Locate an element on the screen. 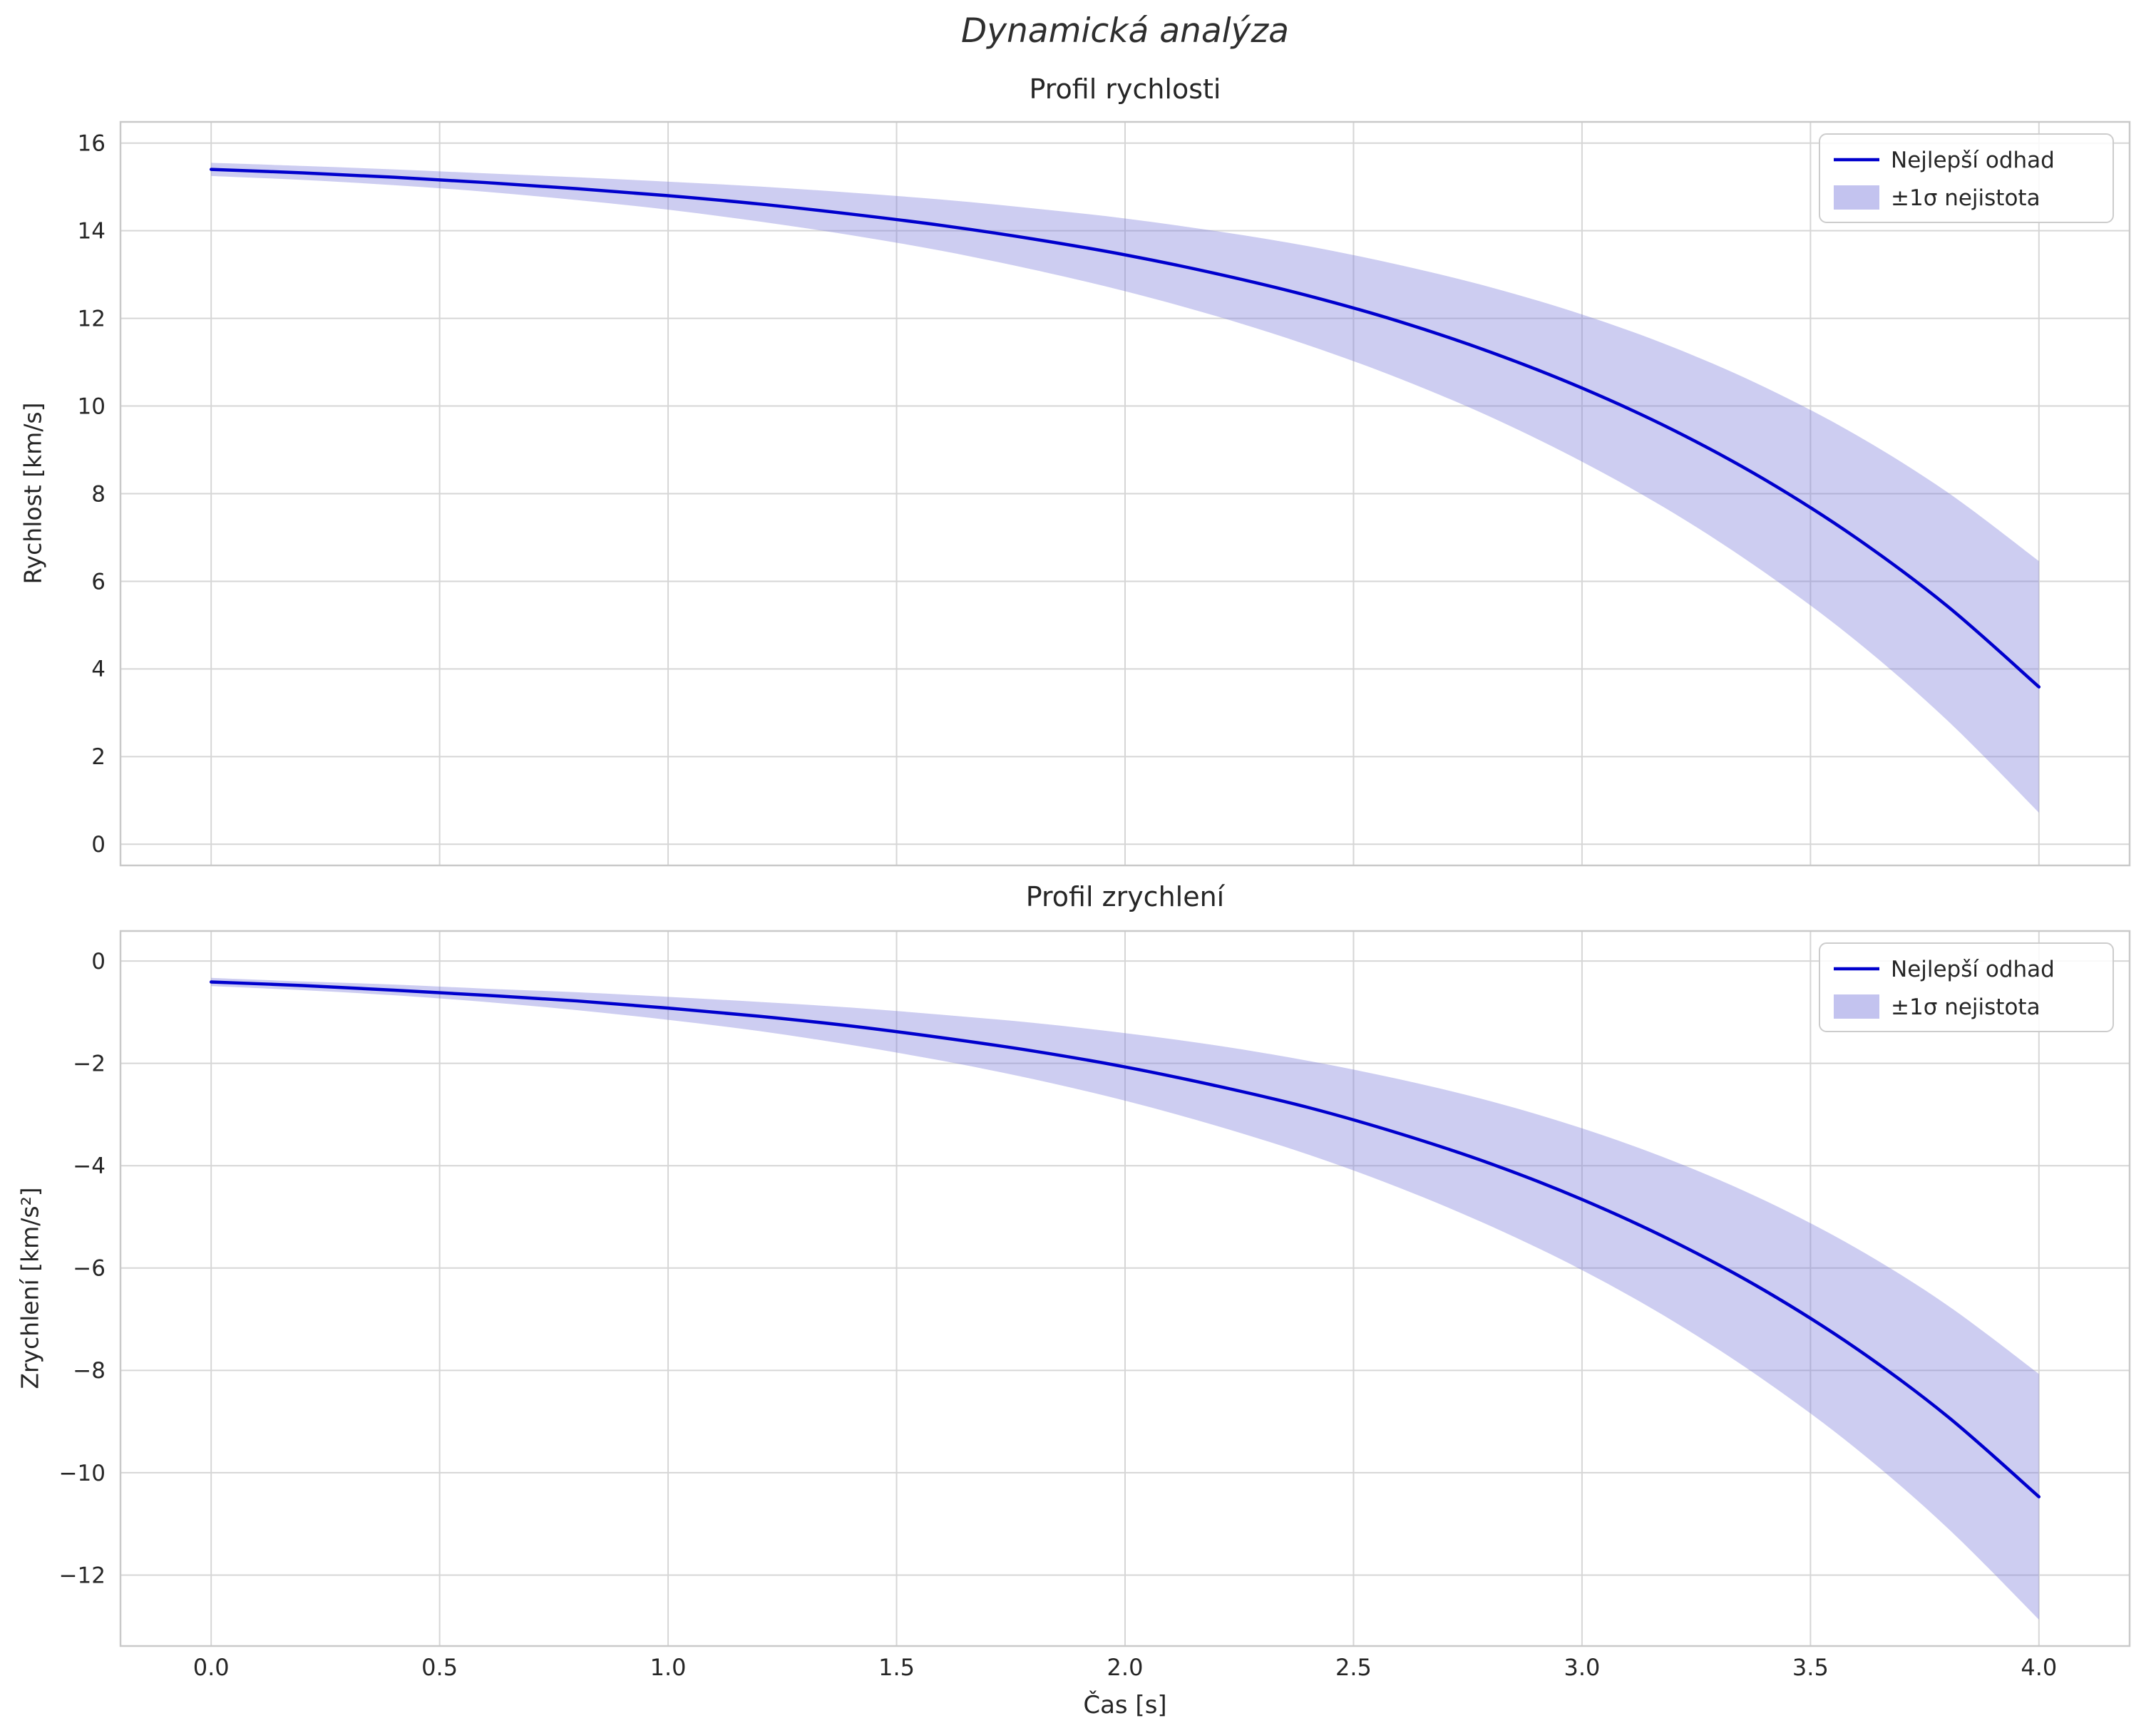  x-tick-label: 2.0 is located at coordinates (1125, 1667).